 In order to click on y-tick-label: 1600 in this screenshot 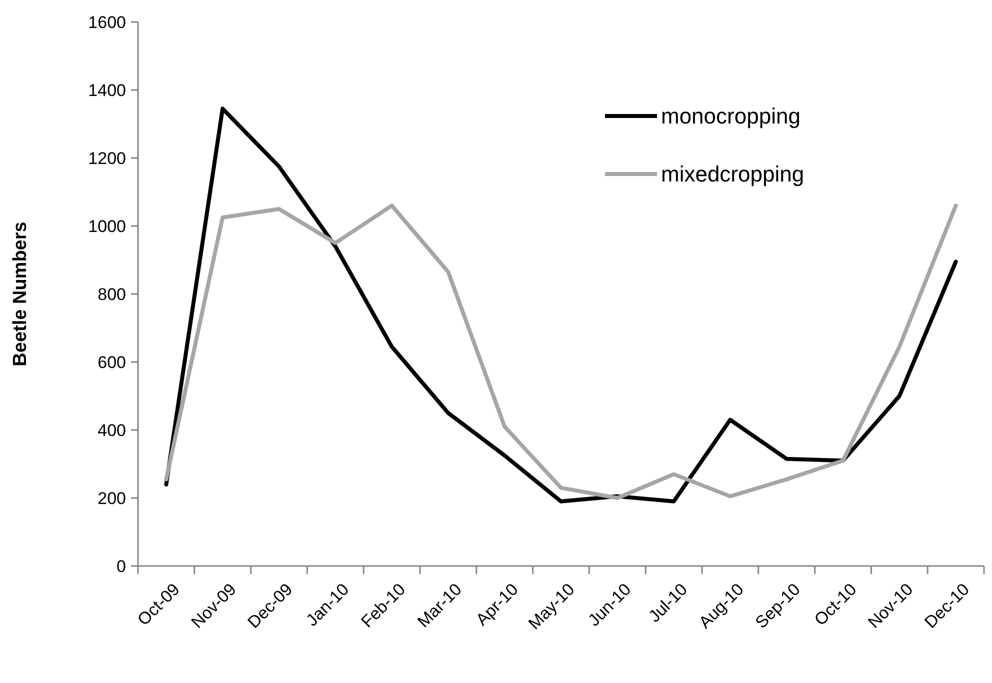, I will do `click(107, 22)`.